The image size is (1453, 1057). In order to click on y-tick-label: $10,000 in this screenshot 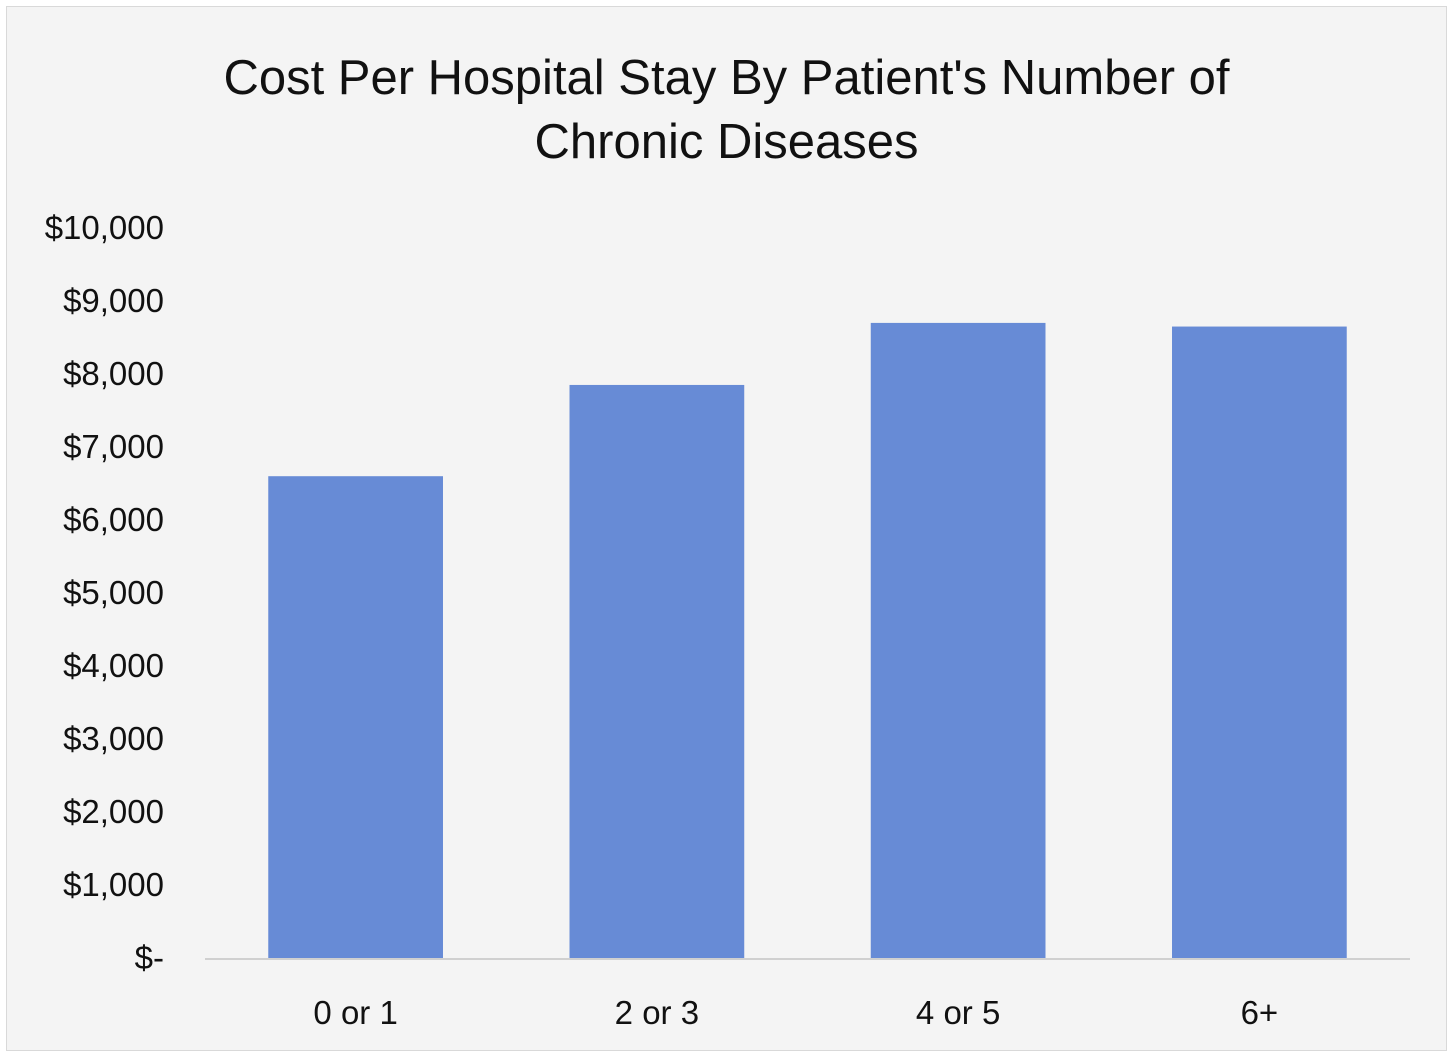, I will do `click(104, 227)`.